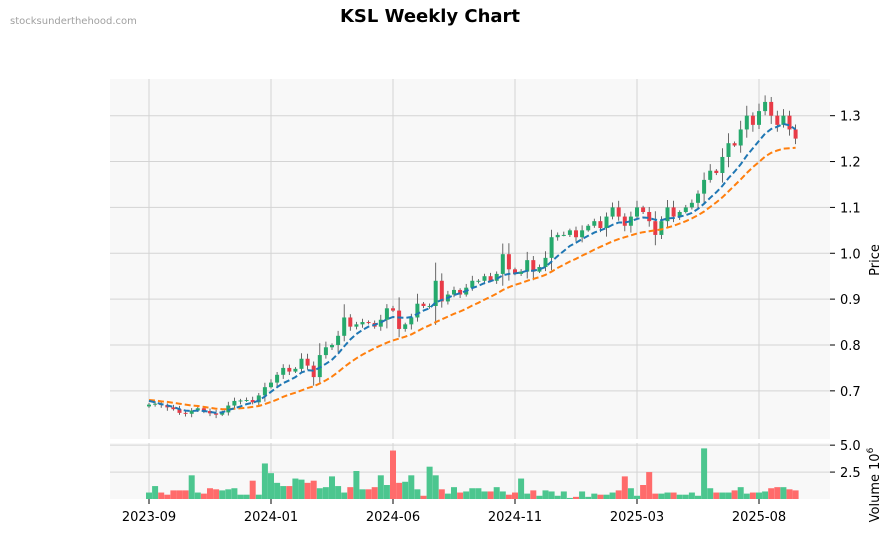 The height and width of the screenshot is (533, 895). Describe the element at coordinates (430, 16) in the screenshot. I see `chart-title: KSL Weekly Chart` at that location.